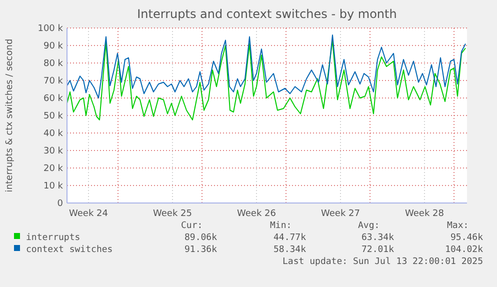  Describe the element at coordinates (53, 81) in the screenshot. I see `y-tick-label: 70 k` at that location.